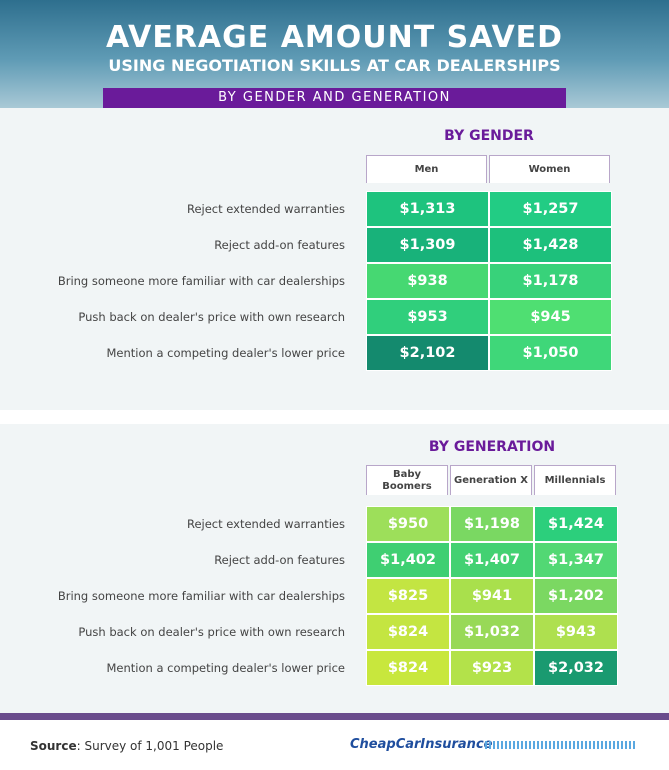  What do you see at coordinates (575, 480) in the screenshot?
I see `column-header: Millennials` at bounding box center [575, 480].